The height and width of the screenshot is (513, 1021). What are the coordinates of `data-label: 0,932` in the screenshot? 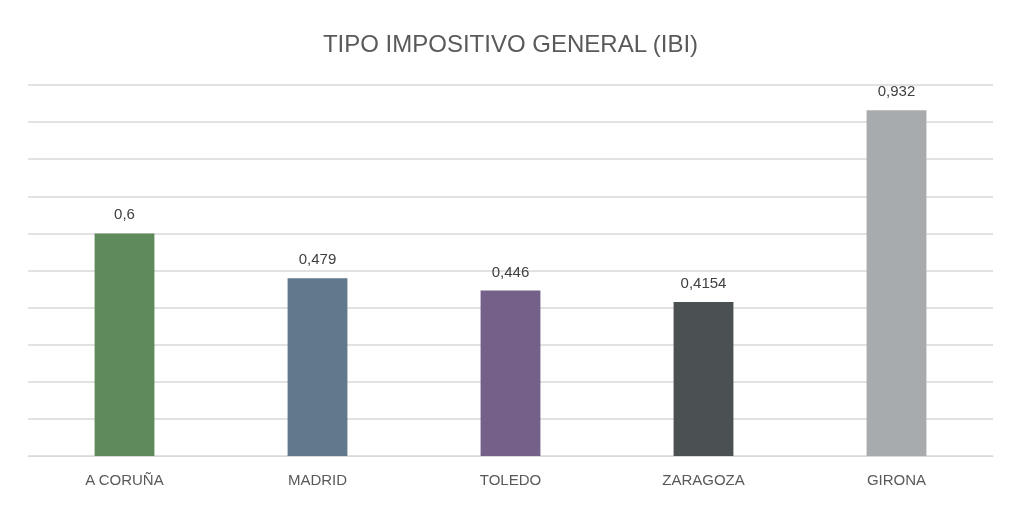 It's located at (896, 91).